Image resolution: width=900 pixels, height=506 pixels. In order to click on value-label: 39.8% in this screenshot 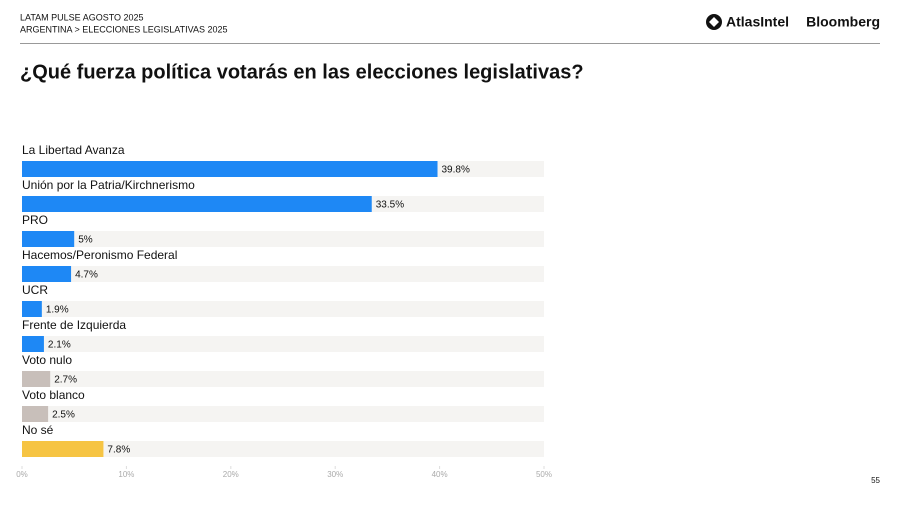, I will do `click(456, 170)`.